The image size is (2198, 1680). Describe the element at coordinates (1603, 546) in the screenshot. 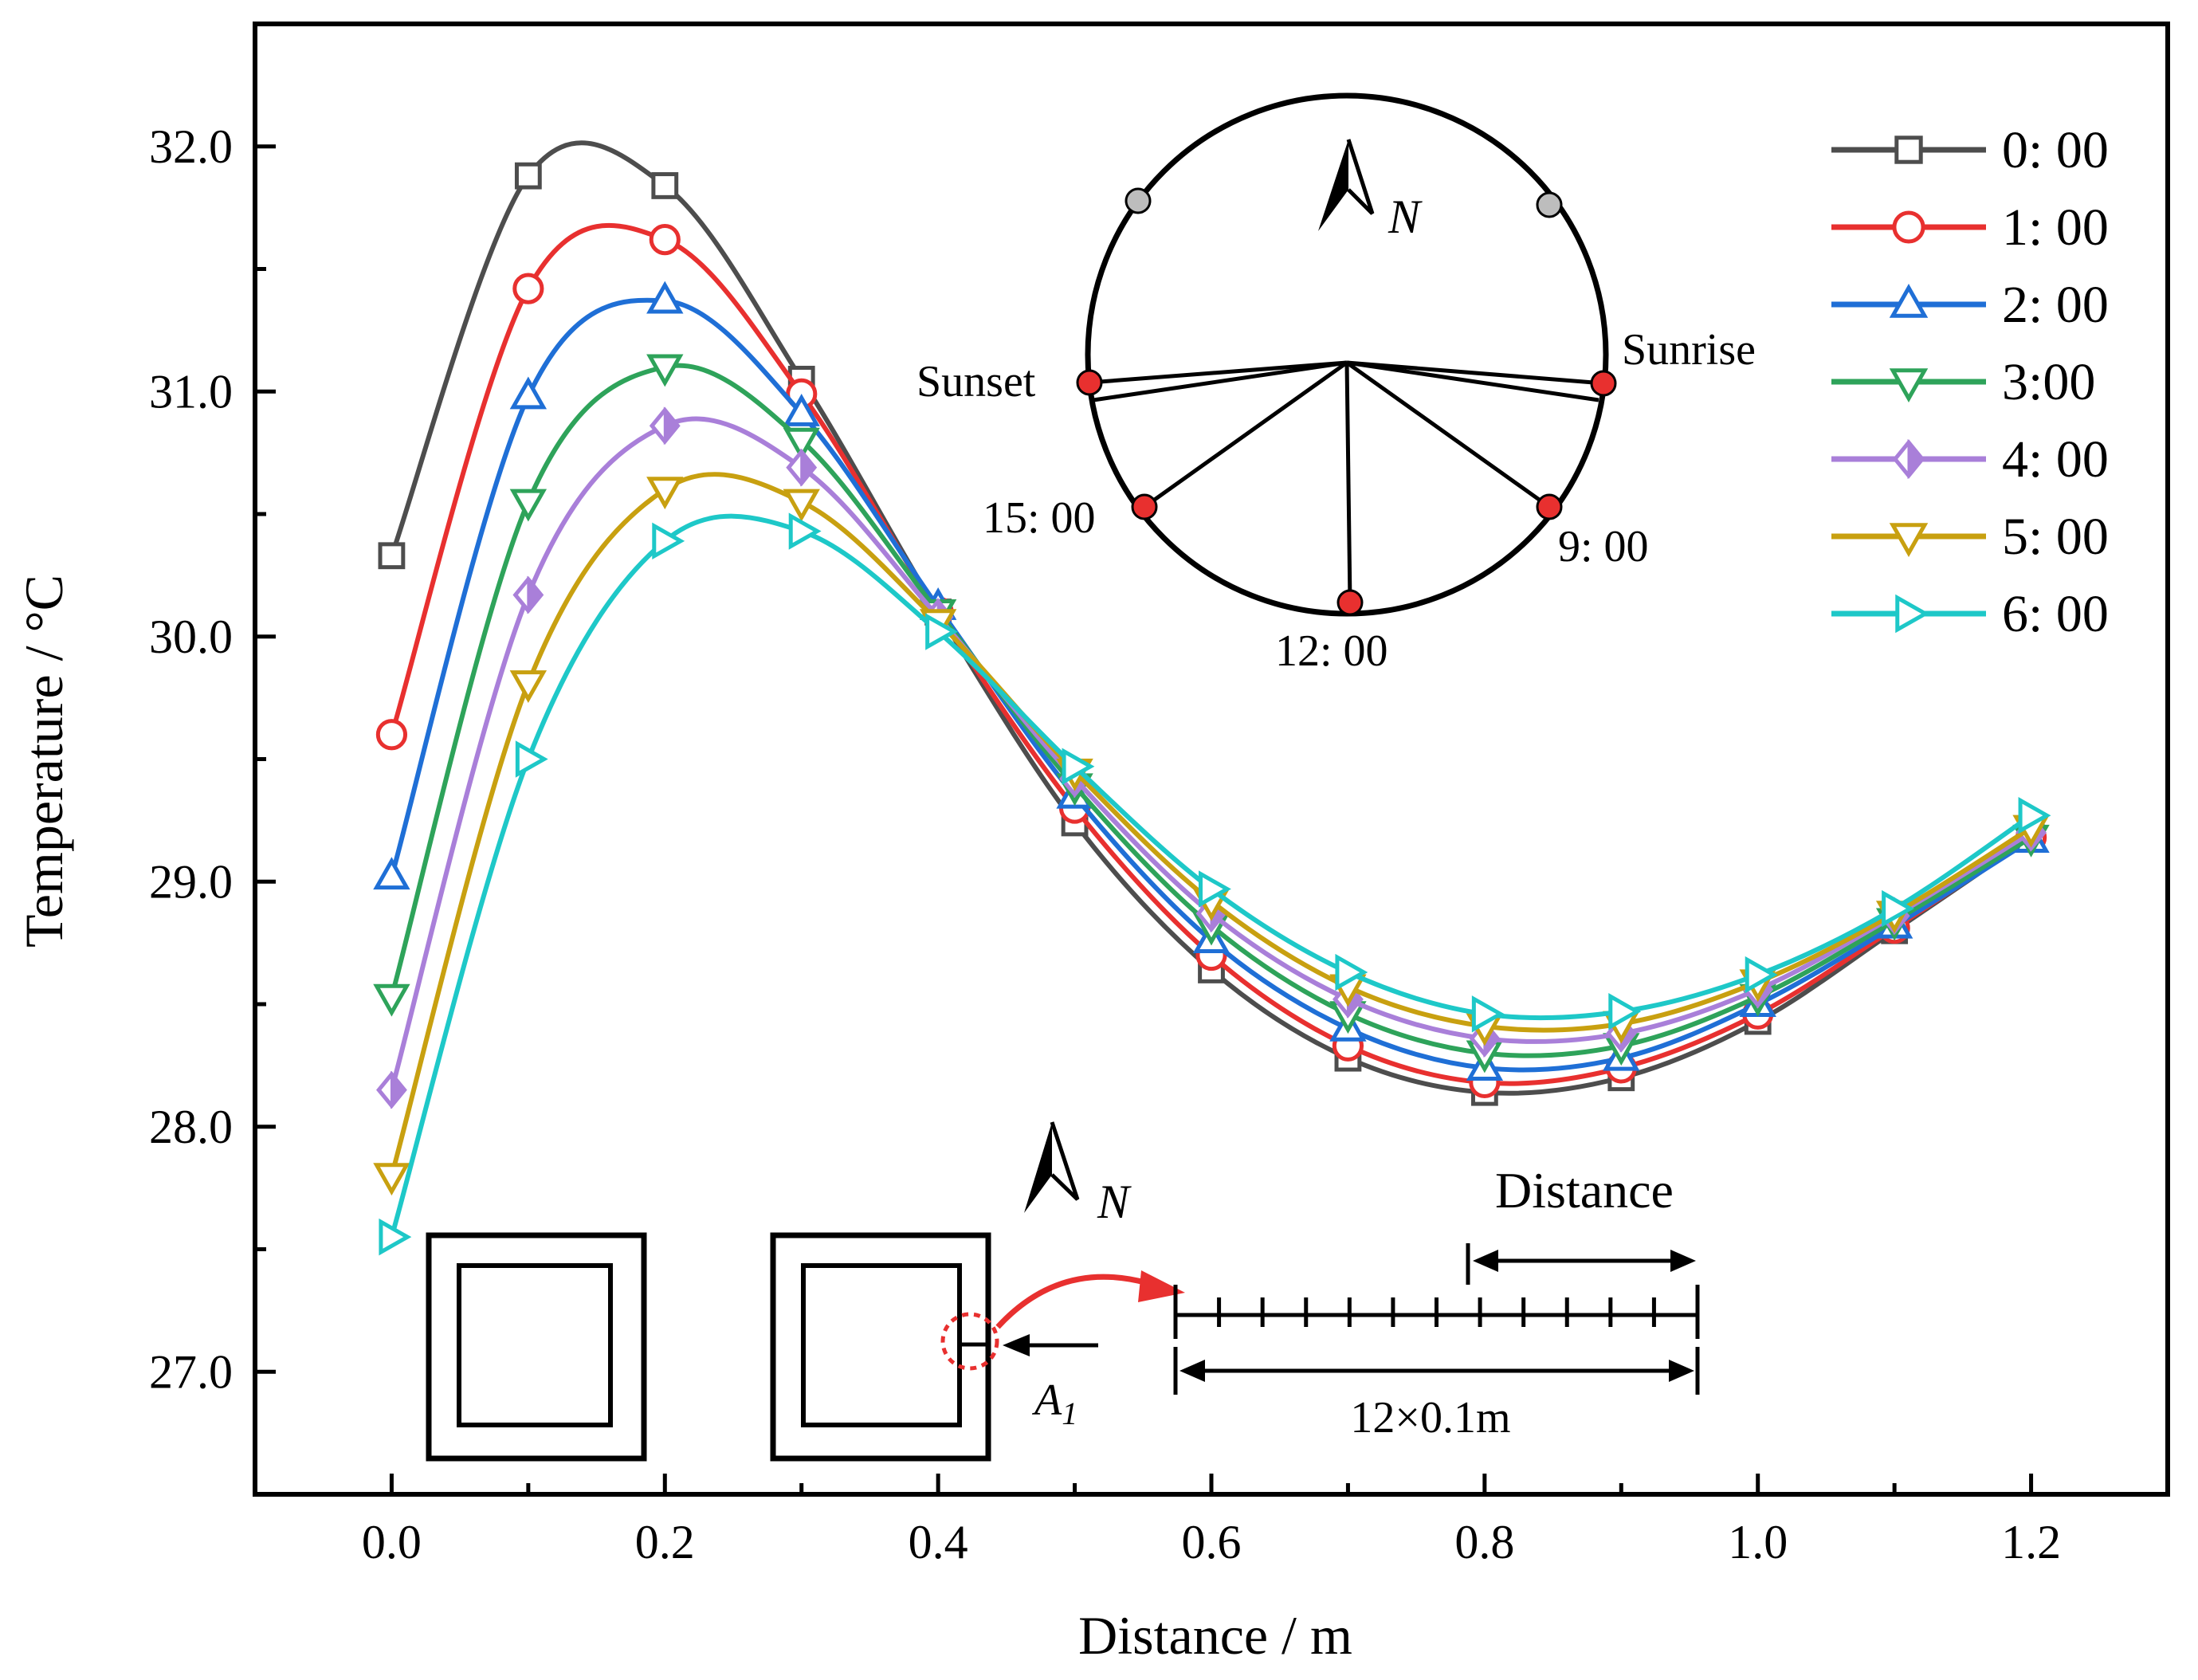

I see `label-9: 9: 00` at that location.